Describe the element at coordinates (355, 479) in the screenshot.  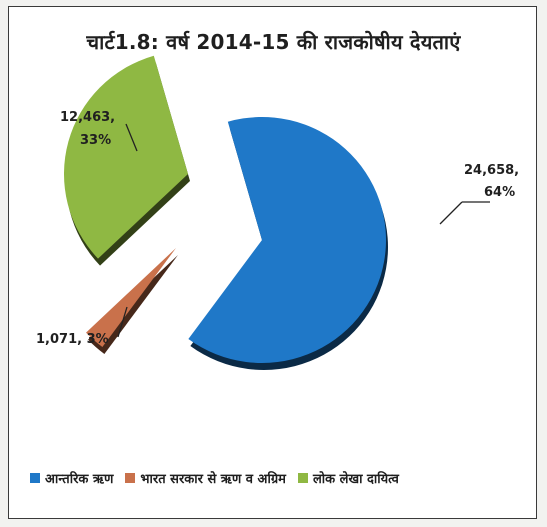
I see `legend-label: लोक लेखा दायित्व` at that location.